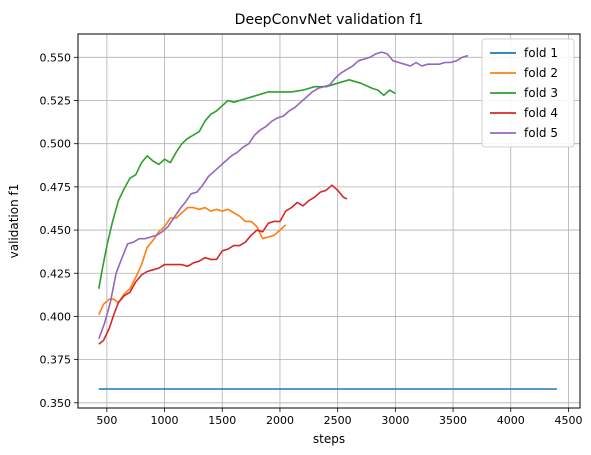  Describe the element at coordinates (56, 403) in the screenshot. I see `y-tick-label: 0.350` at that location.